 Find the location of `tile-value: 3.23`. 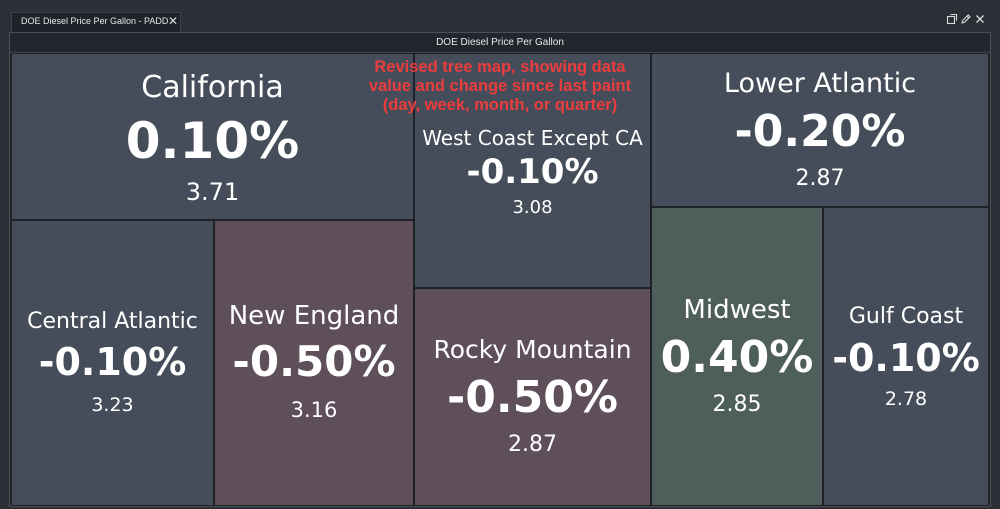

tile-value: 3.23 is located at coordinates (112, 405).